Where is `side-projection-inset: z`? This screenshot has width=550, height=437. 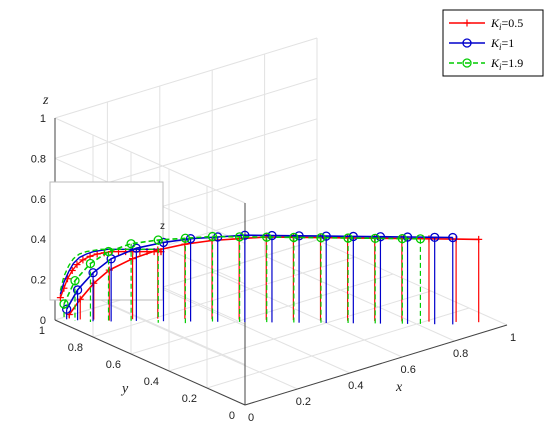 side-projection-inset: z is located at coordinates (107, 241).